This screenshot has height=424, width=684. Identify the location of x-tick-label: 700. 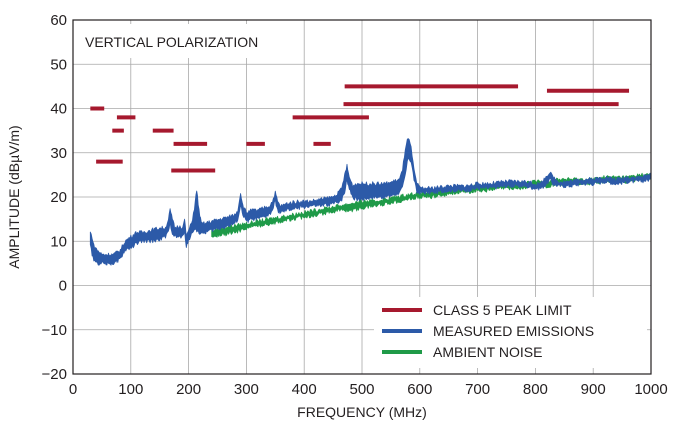
(477, 389).